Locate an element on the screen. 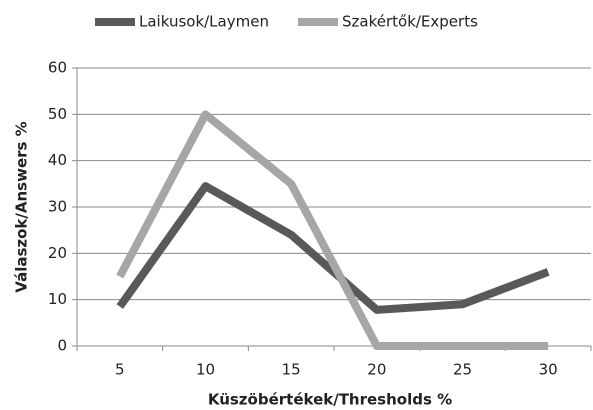  y-tick-label: 20 is located at coordinates (57, 253).